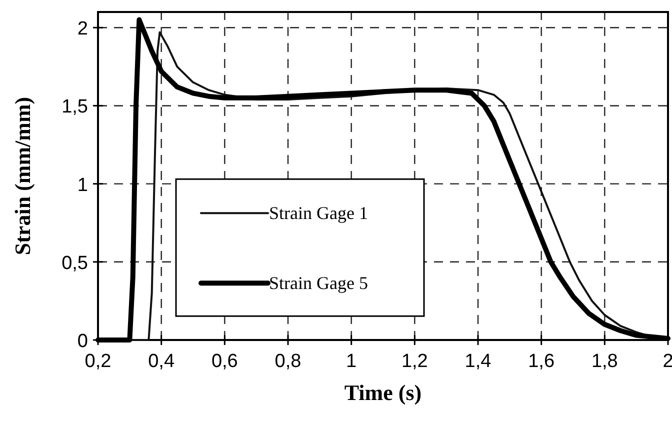  What do you see at coordinates (383, 392) in the screenshot?
I see `x-axis-title: Time (s)` at bounding box center [383, 392].